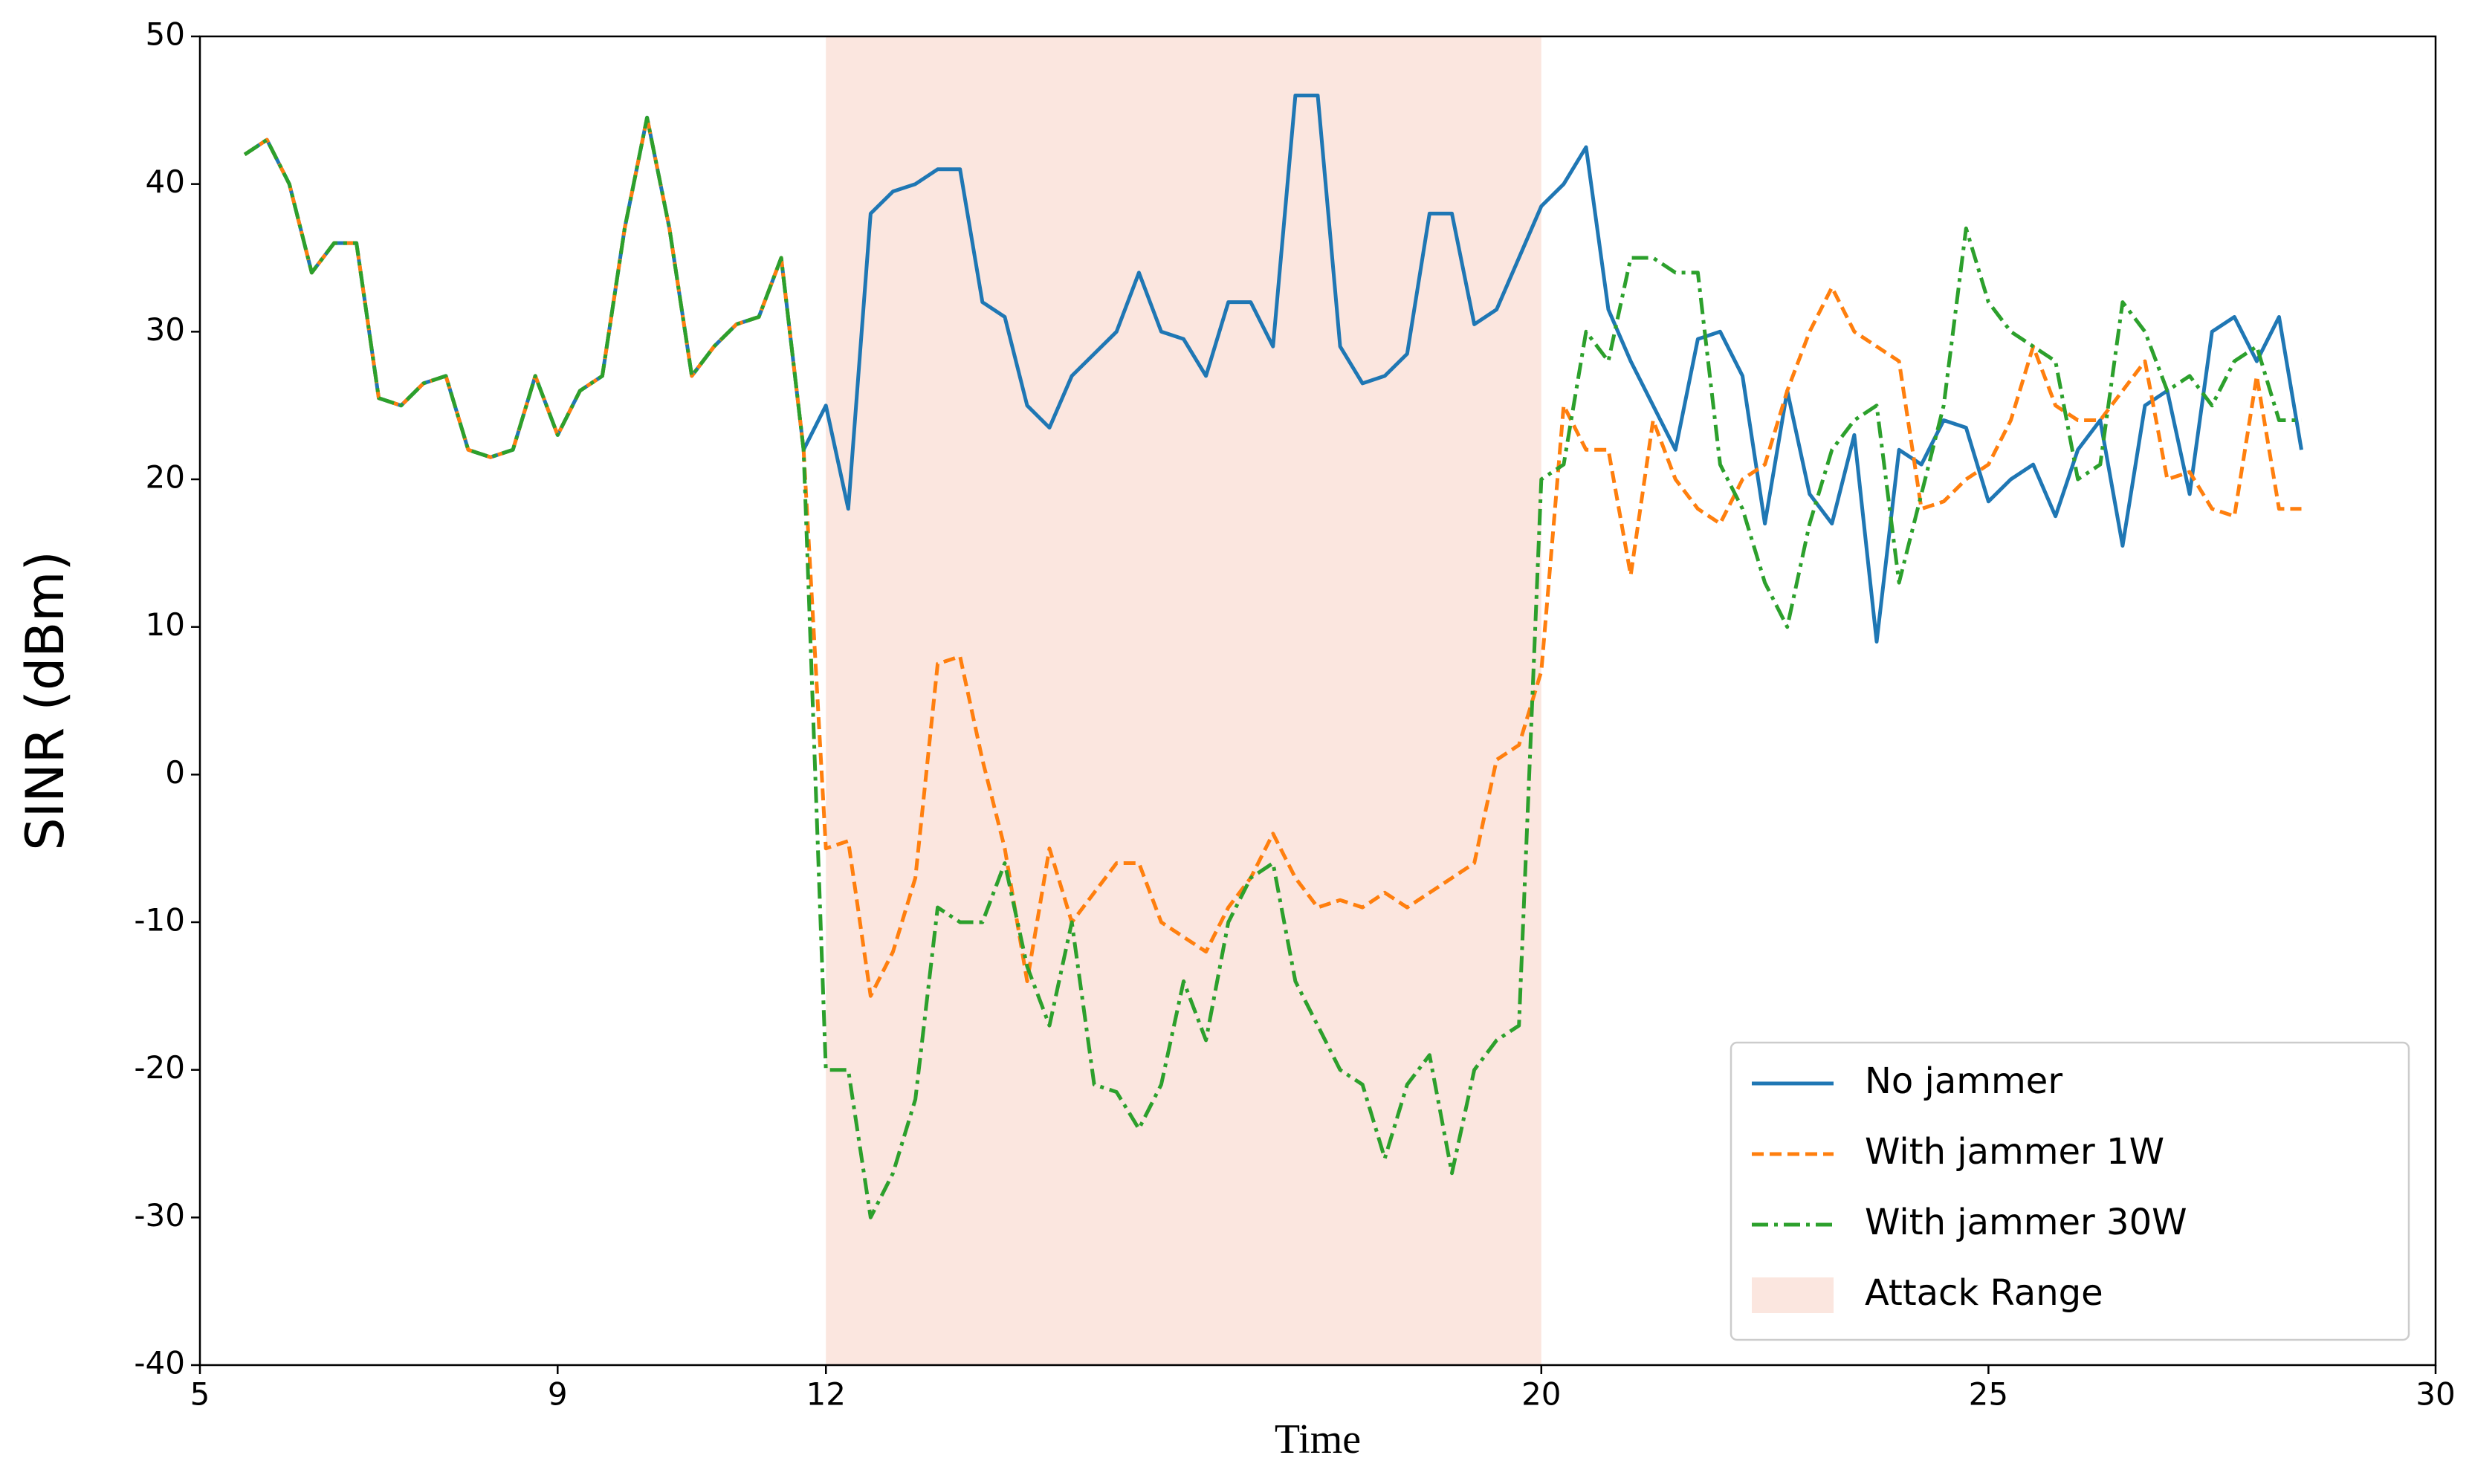 This screenshot has width=2472, height=1484. I want to click on x-tick-label: 12, so click(826, 1395).